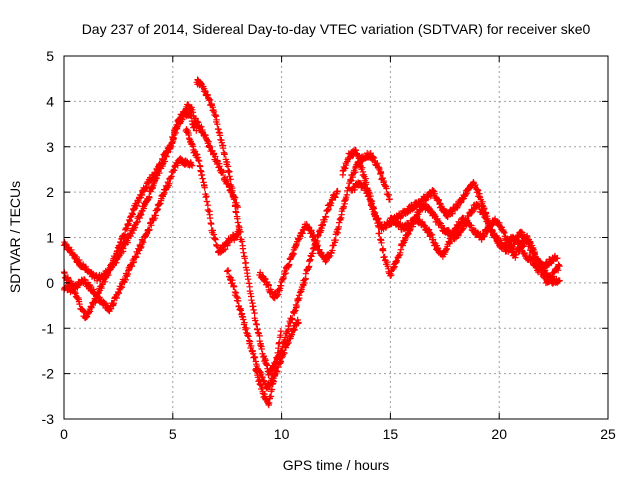  Describe the element at coordinates (499, 434) in the screenshot. I see `x-tick-label: 20` at that location.